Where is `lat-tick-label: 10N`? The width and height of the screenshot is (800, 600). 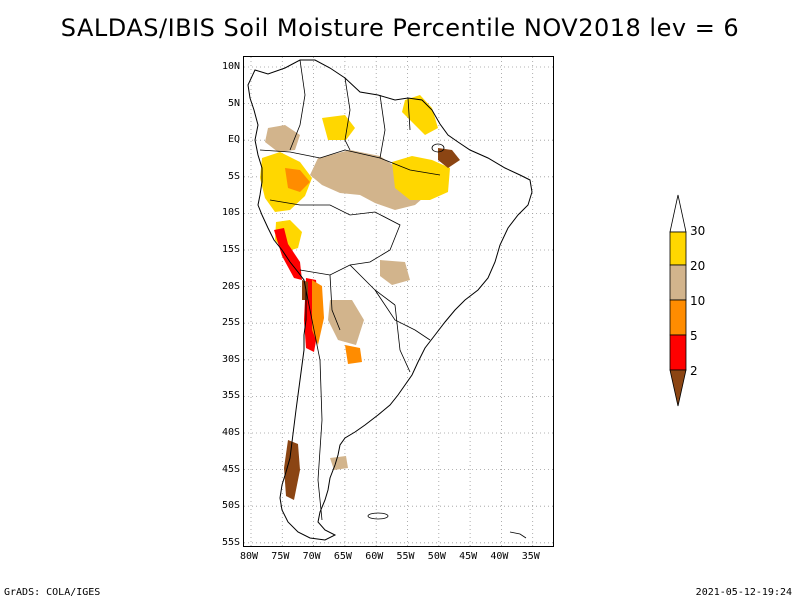
lat-tick-label: 10N is located at coordinates (230, 66).